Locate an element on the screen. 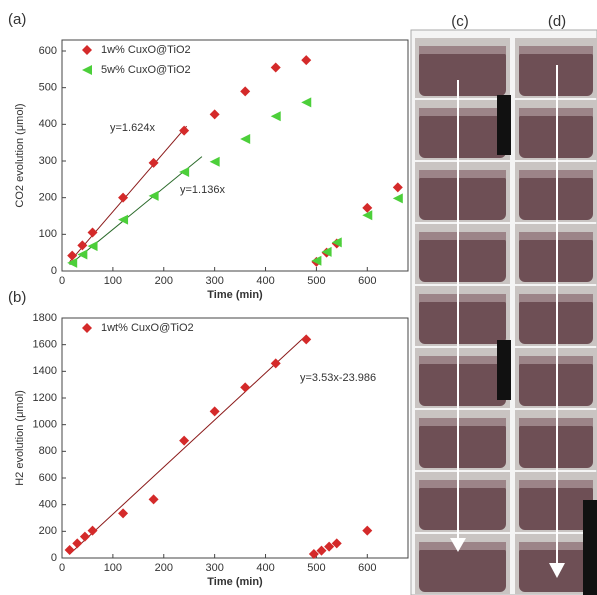 This screenshot has height=595, width=597. y-tick-label: 1400 is located at coordinates (45, 371).